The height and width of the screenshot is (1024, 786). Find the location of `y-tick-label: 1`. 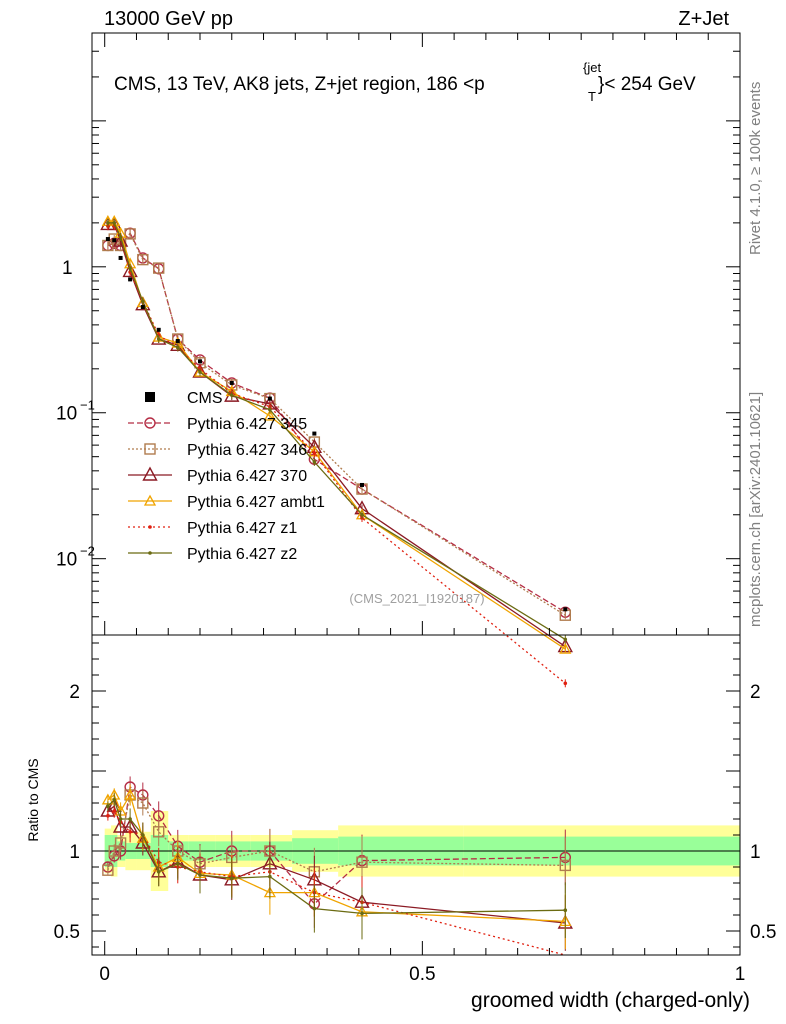

y-tick-label: 1 is located at coordinates (67, 268).